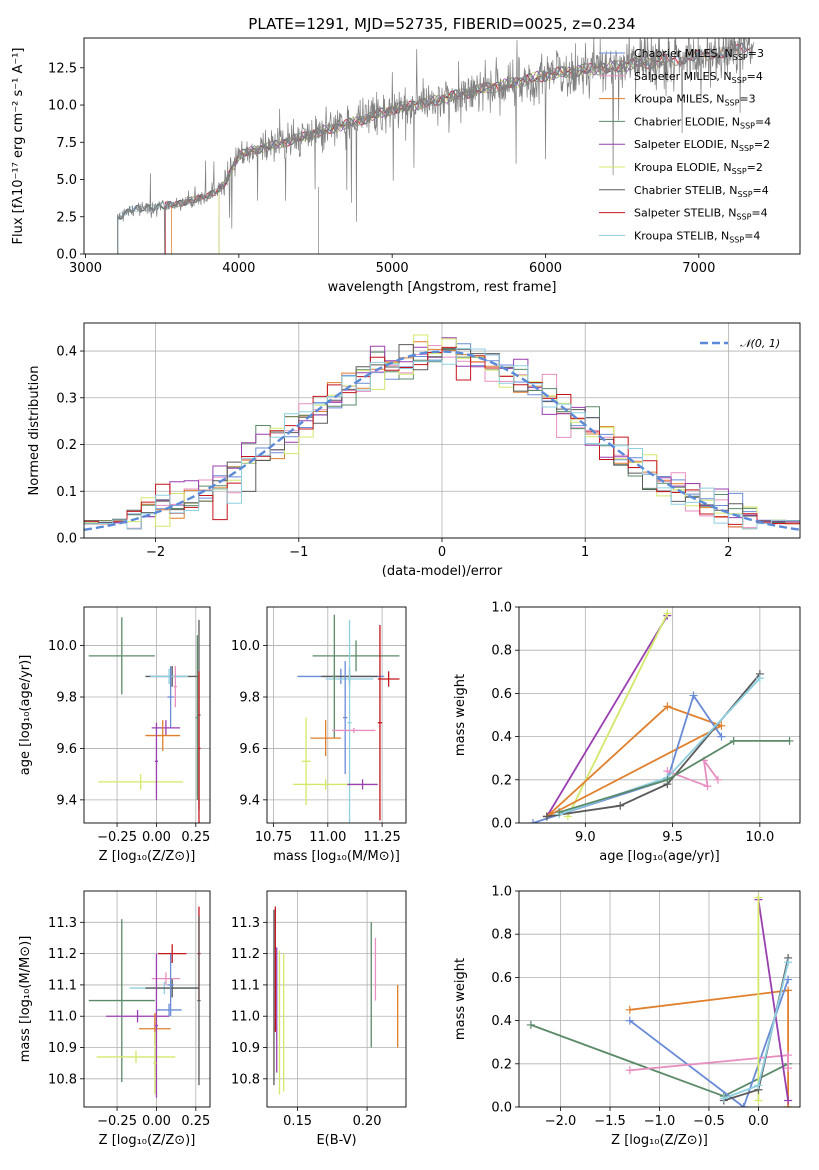 The height and width of the screenshot is (1170, 819). What do you see at coordinates (66, 143) in the screenshot?
I see `y-tick-label: 7.5` at bounding box center [66, 143].